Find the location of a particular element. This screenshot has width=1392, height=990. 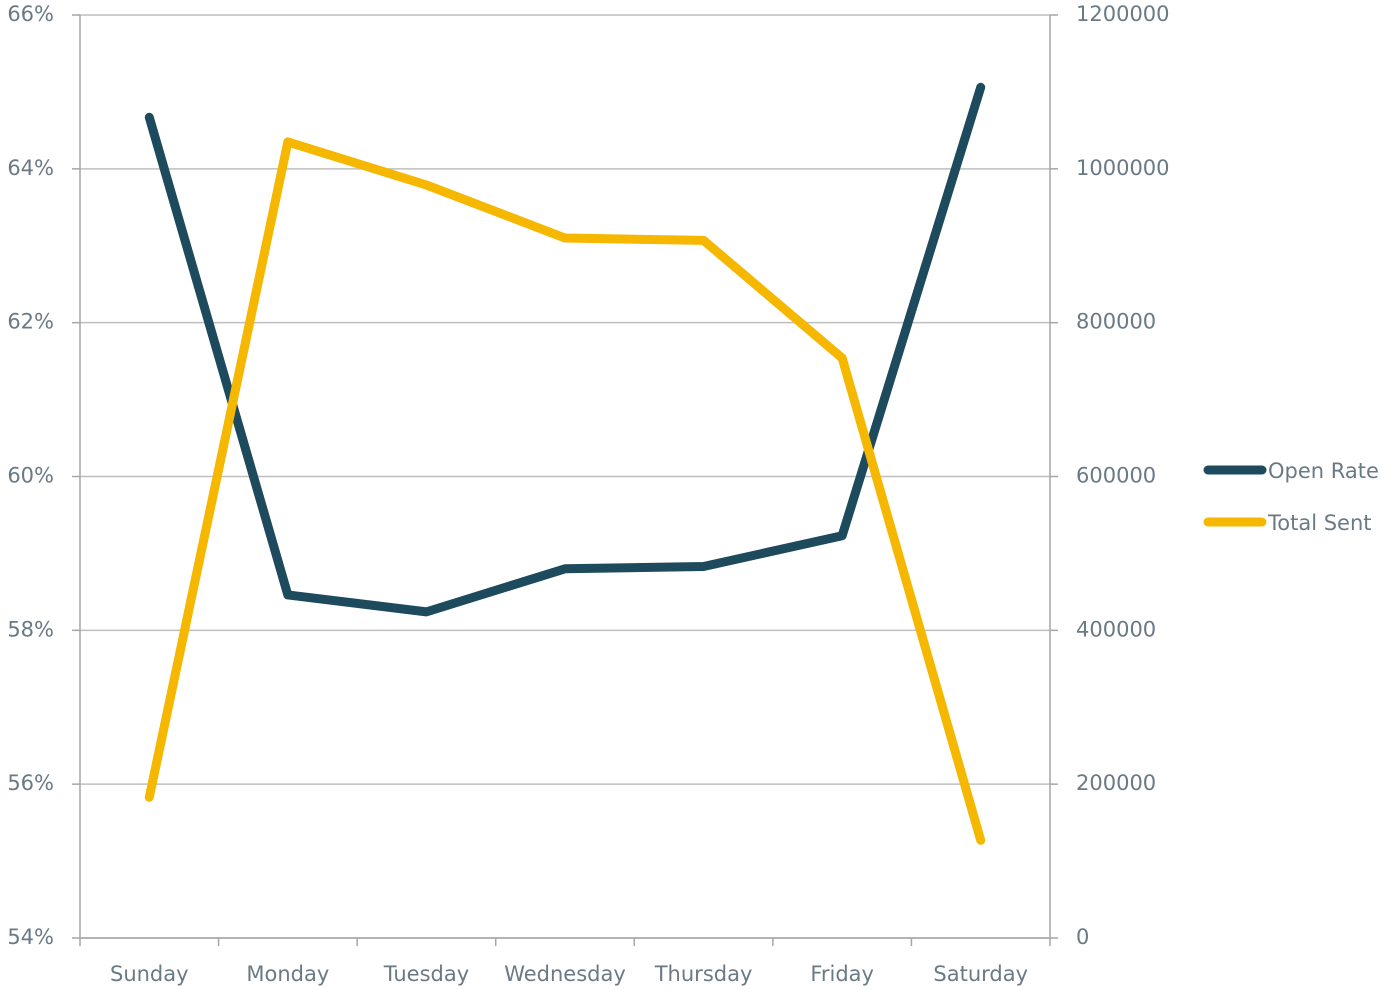

x-tick-label: Friday is located at coordinates (842, 974).